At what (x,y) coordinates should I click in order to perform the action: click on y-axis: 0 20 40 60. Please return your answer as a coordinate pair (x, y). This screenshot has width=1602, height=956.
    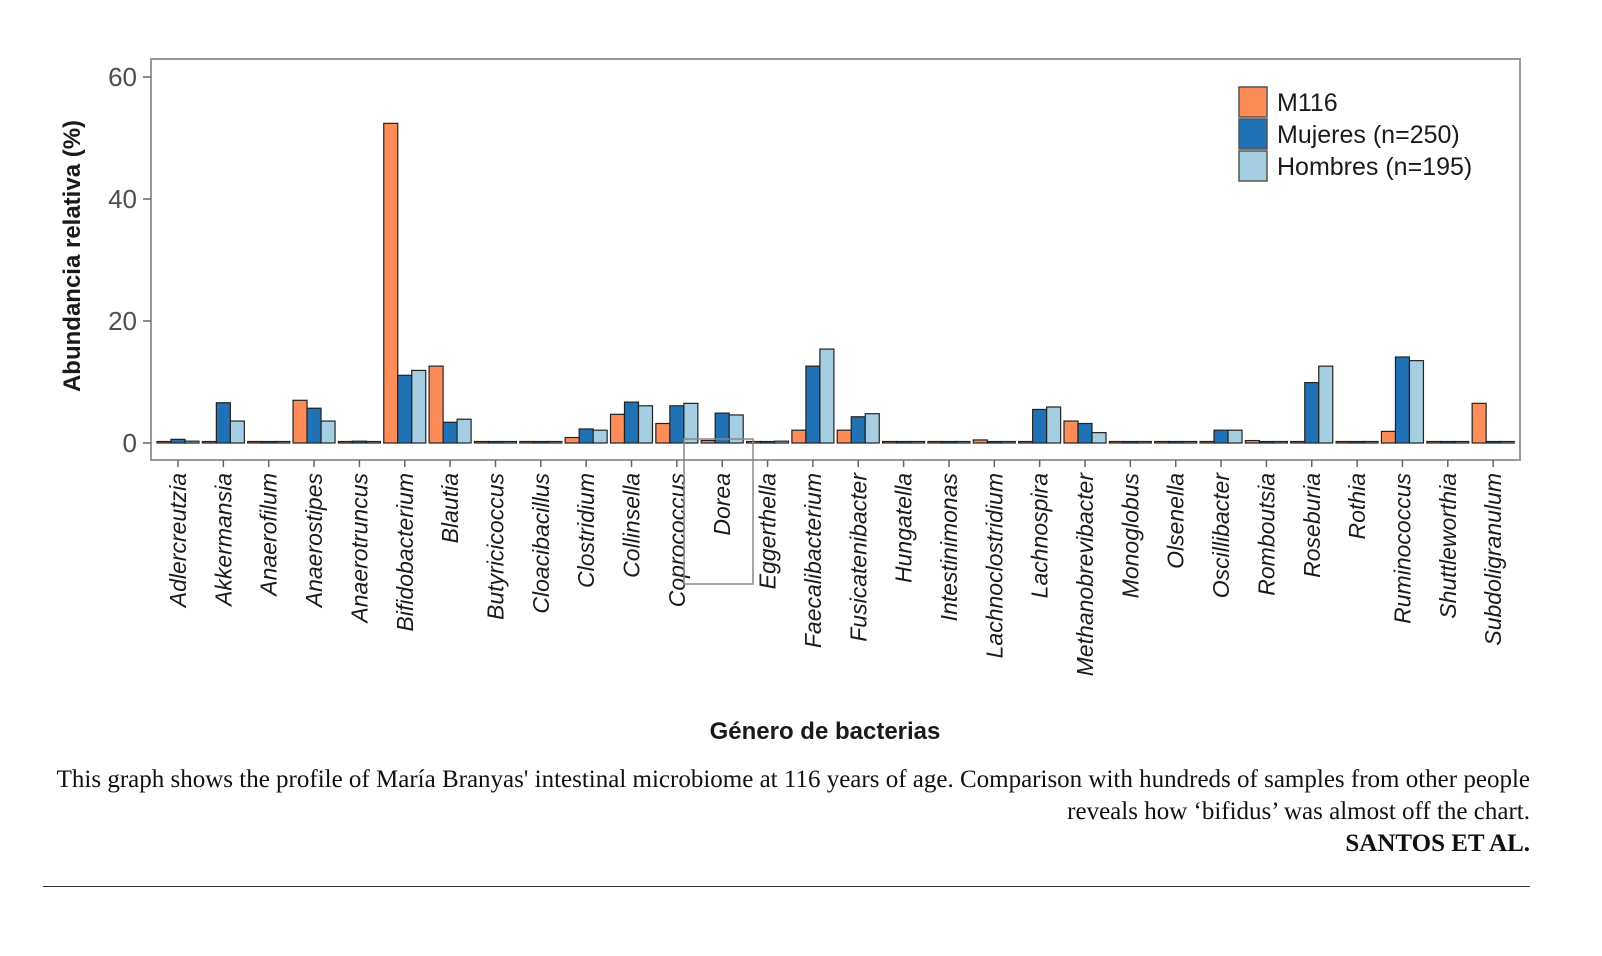
    Looking at the image, I should click on (129, 260).